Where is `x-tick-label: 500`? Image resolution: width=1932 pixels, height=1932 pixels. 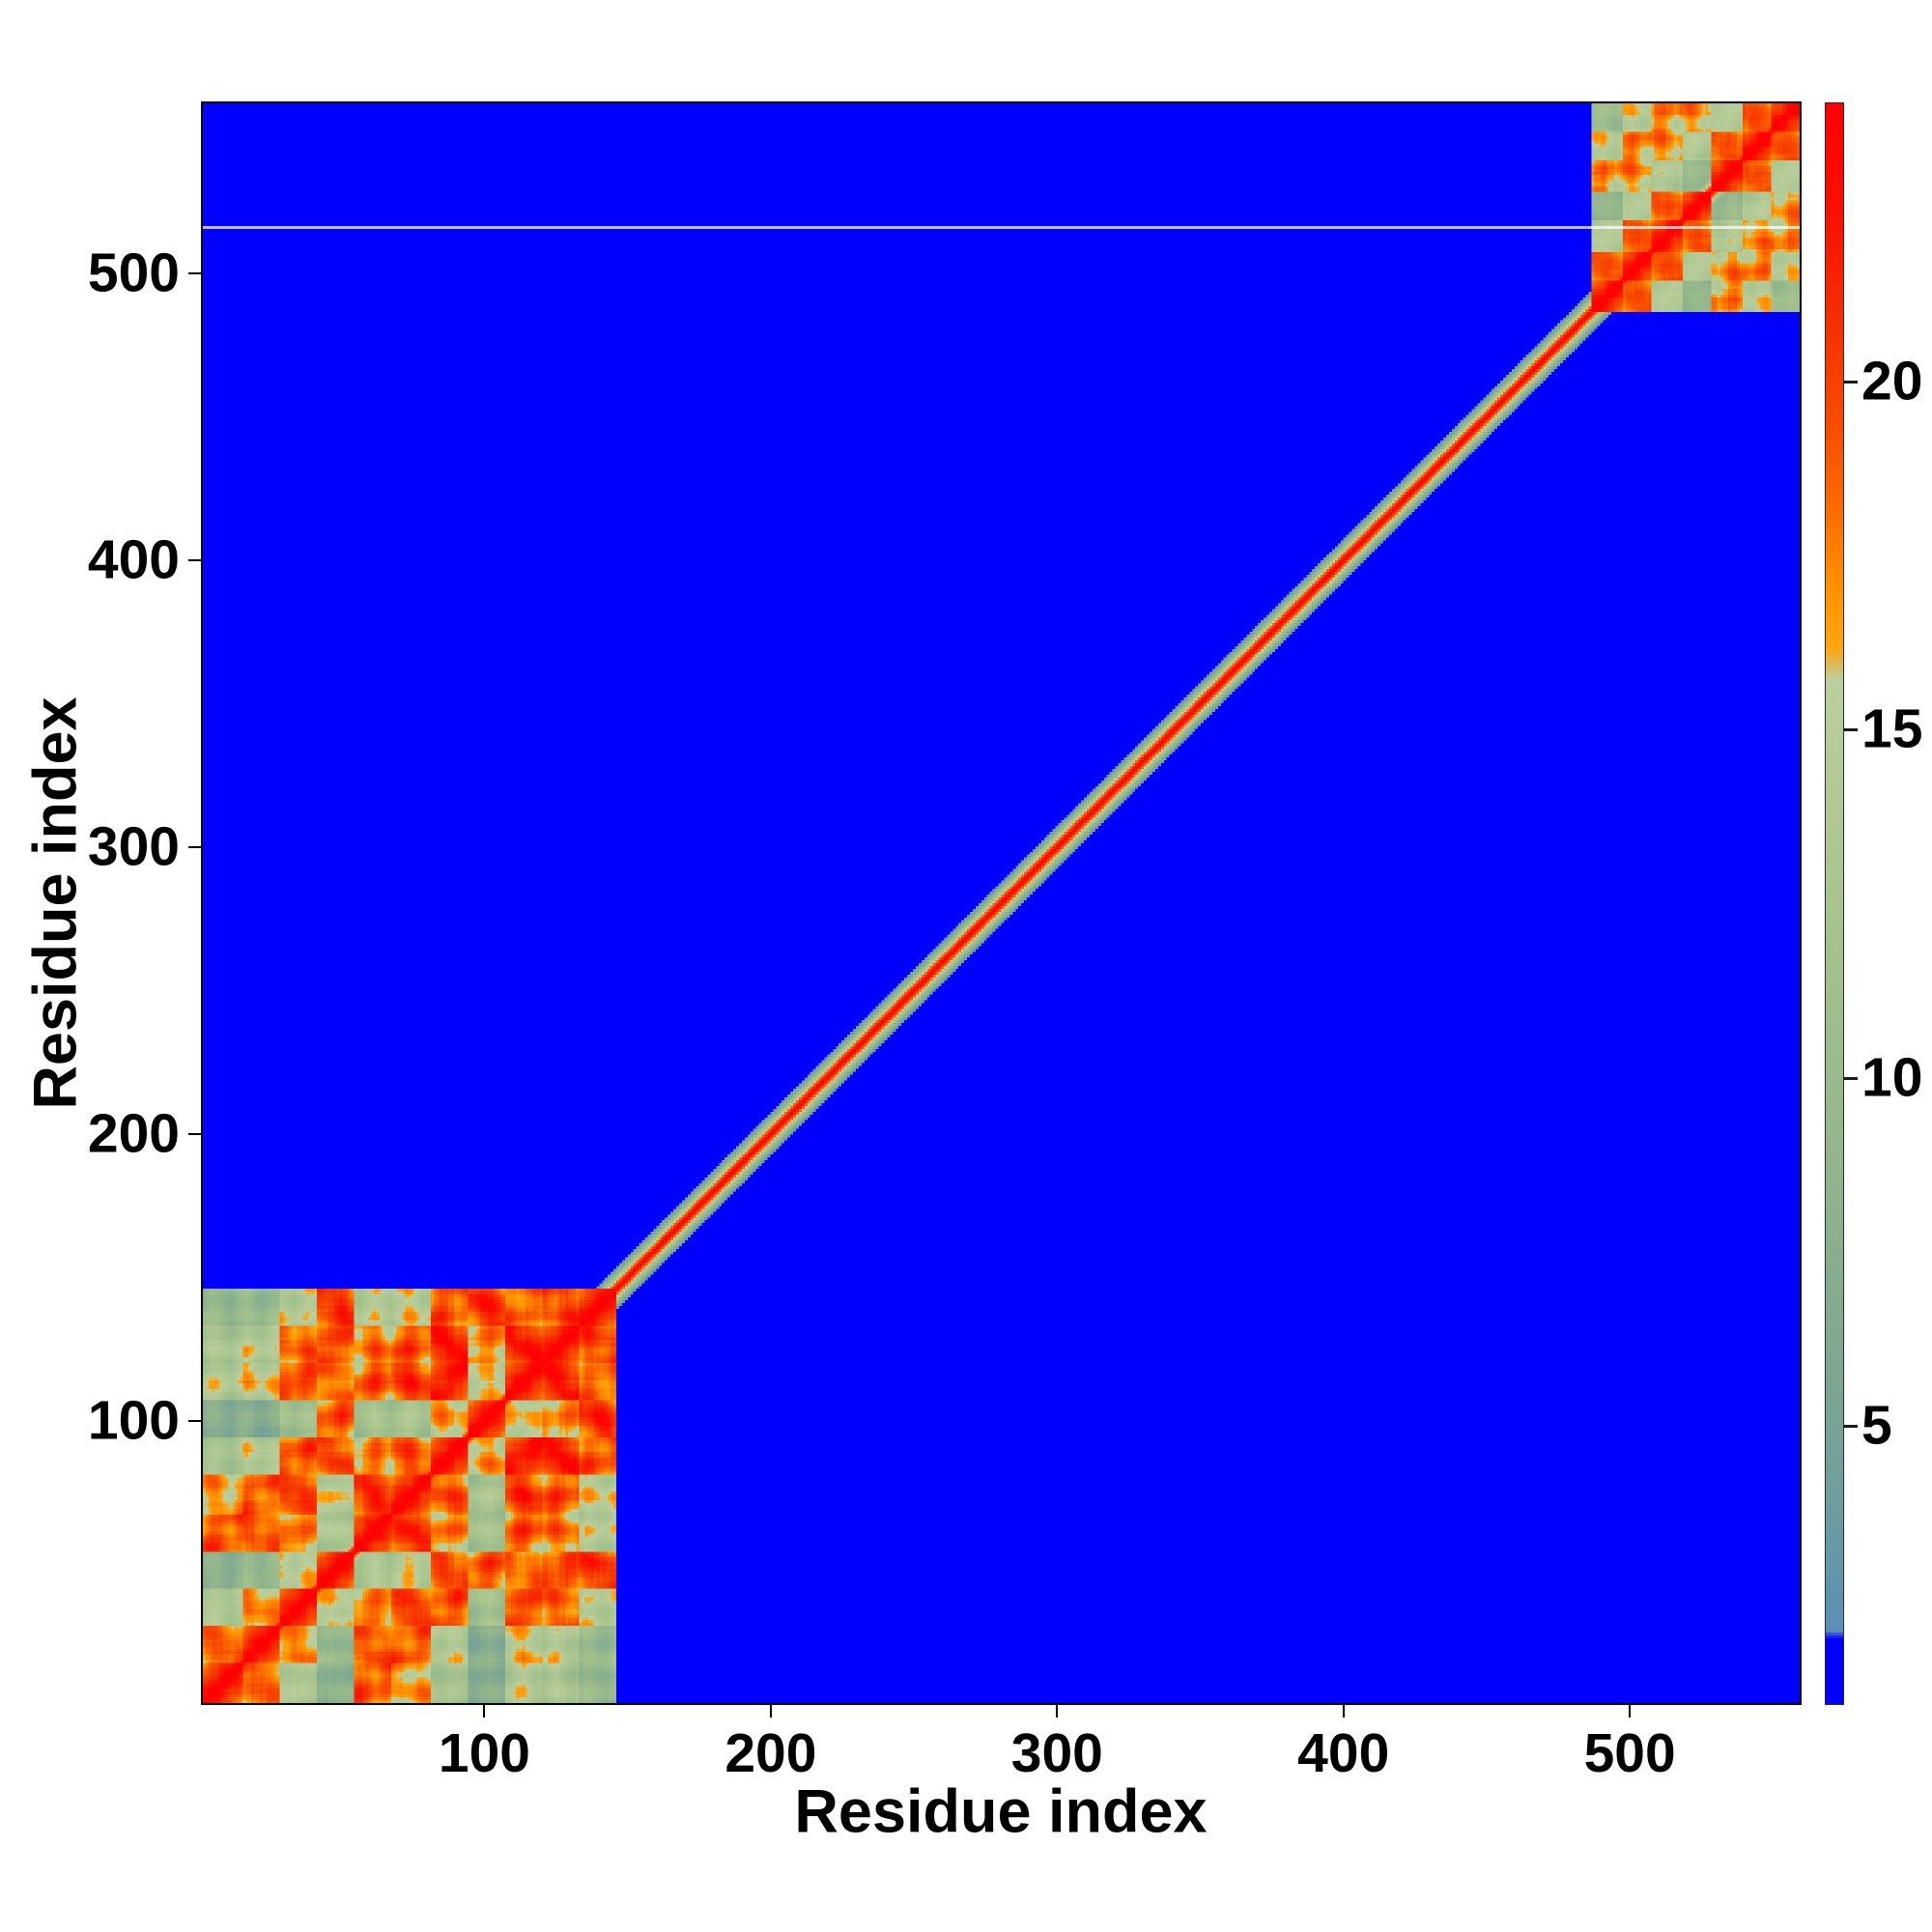 x-tick-label: 500 is located at coordinates (1629, 1753).